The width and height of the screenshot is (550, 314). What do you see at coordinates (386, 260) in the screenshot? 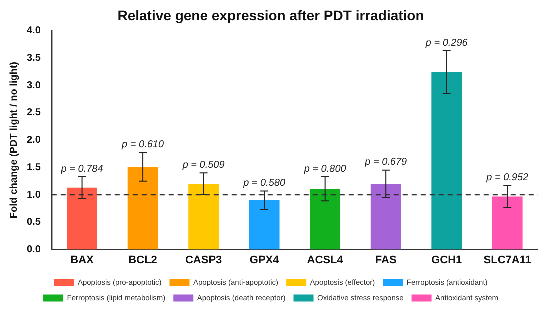
I see `x-tick-label: FAS` at bounding box center [386, 260].